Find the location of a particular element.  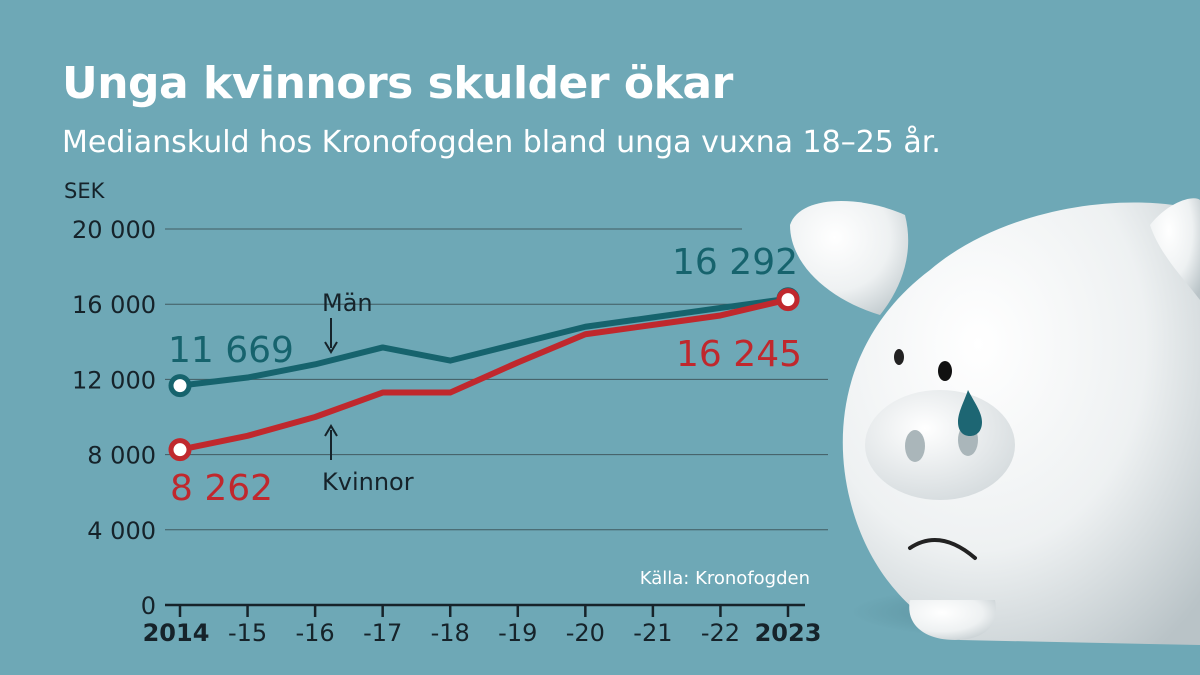

data-label-women-start: 8 262 is located at coordinates (221, 488).